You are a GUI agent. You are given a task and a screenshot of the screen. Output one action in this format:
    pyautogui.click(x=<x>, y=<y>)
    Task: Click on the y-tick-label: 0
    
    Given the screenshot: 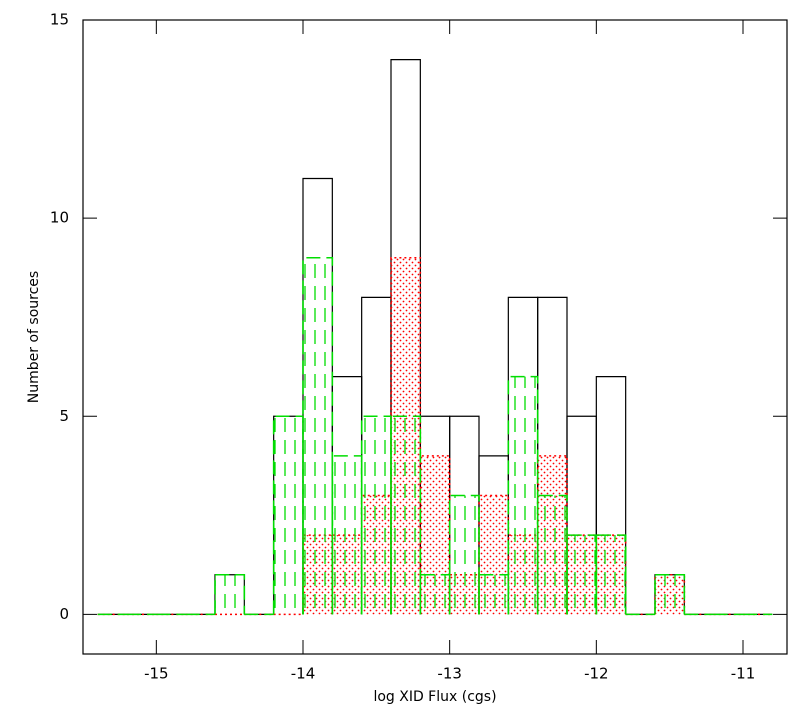 What is the action you would take?
    pyautogui.click(x=64, y=614)
    